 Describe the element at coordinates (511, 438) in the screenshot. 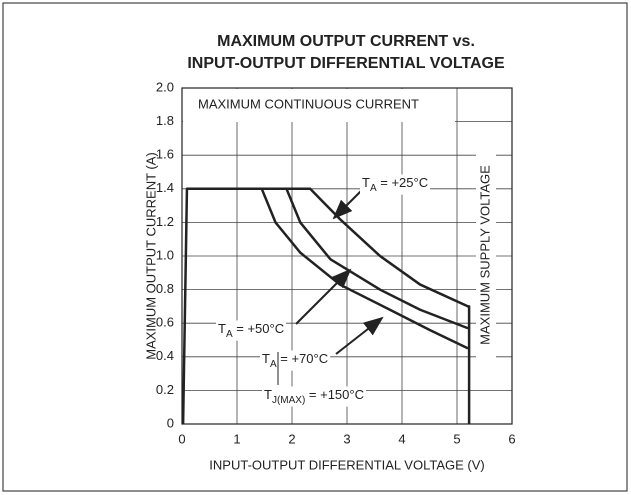

I see `x-tick-label: 6` at that location.